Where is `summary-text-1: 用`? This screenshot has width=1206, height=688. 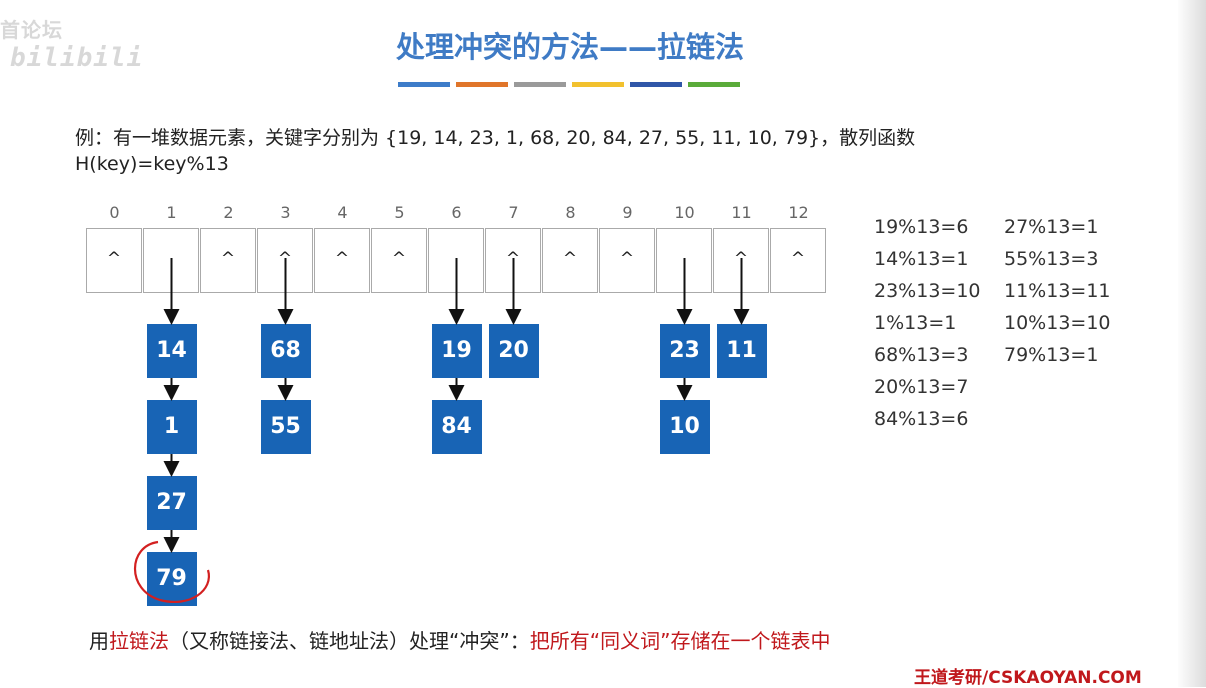
summary-text-1: 用 is located at coordinates (99, 641).